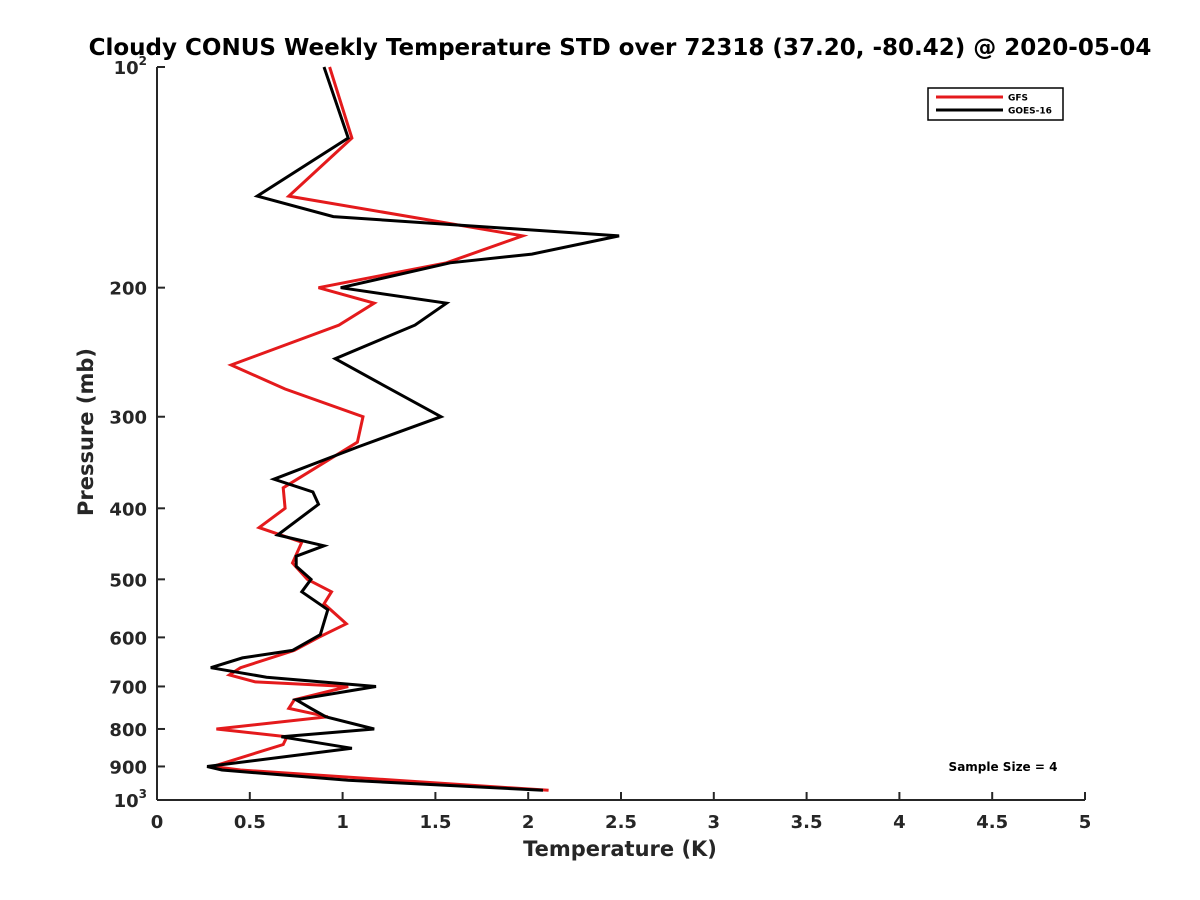 Image resolution: width=1200 pixels, height=900 pixels. I want to click on y-tick-label: 300, so click(128, 418).